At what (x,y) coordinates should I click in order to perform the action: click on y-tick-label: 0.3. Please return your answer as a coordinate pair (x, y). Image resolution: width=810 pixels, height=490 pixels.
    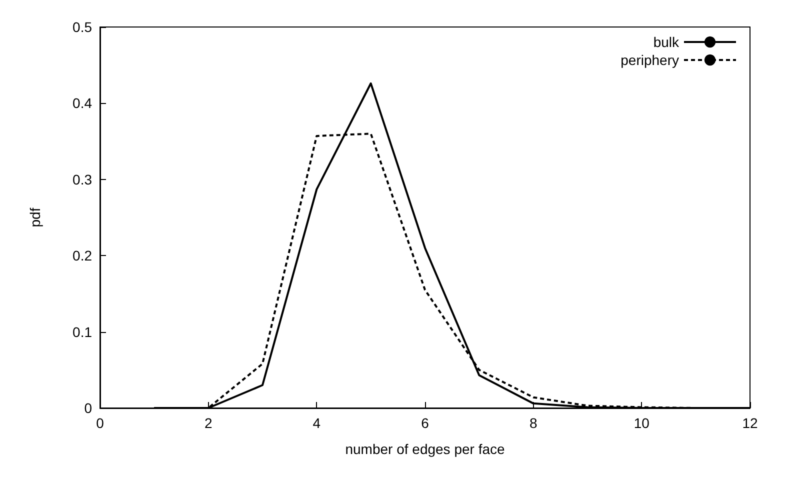
    Looking at the image, I should click on (82, 179).